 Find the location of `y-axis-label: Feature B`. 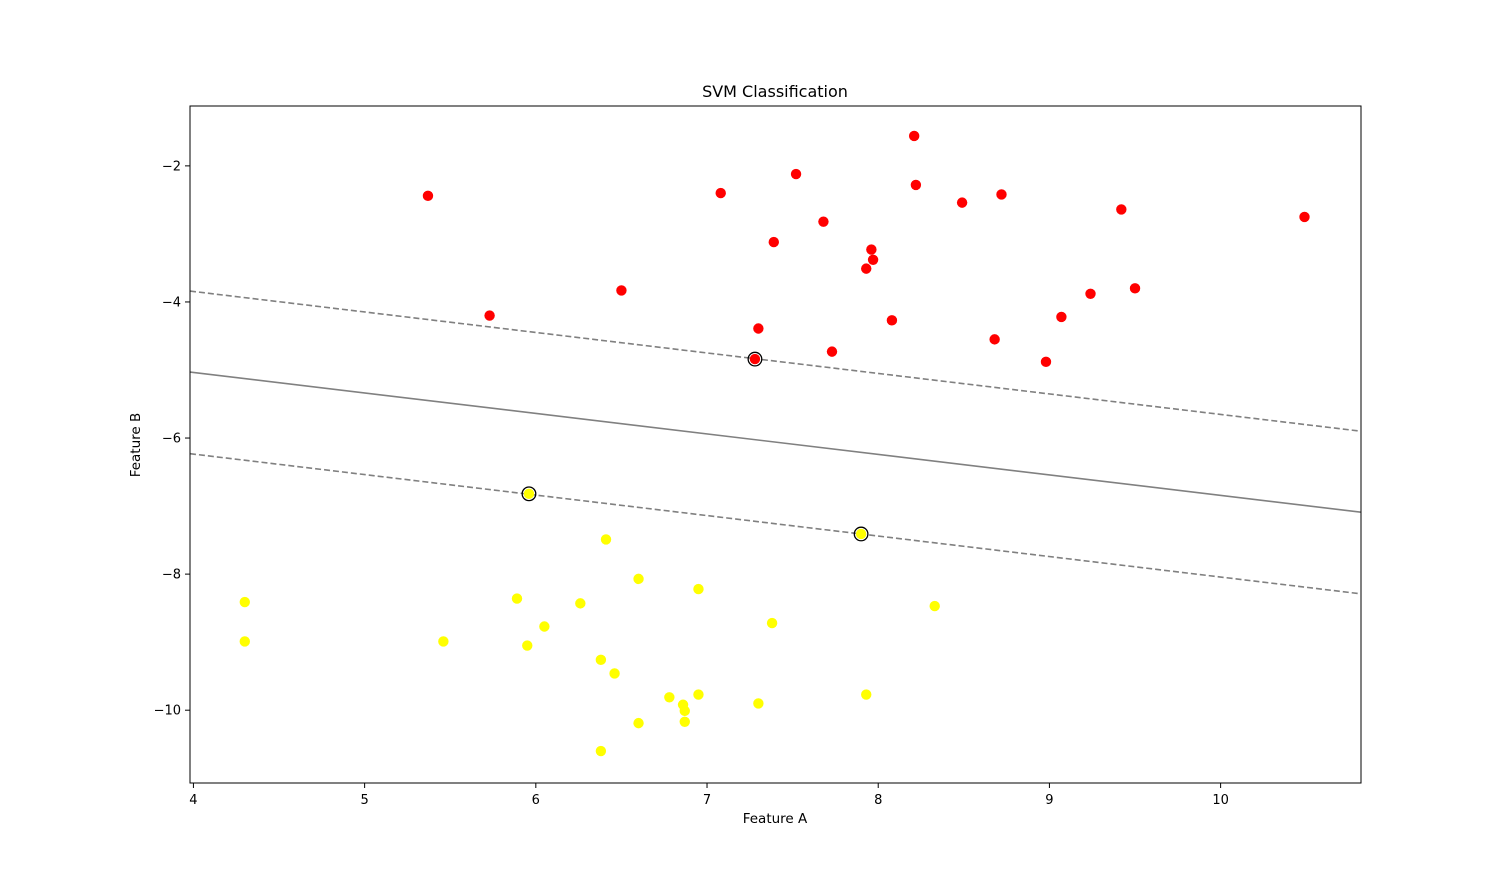

y-axis-label: Feature B is located at coordinates (136, 445).